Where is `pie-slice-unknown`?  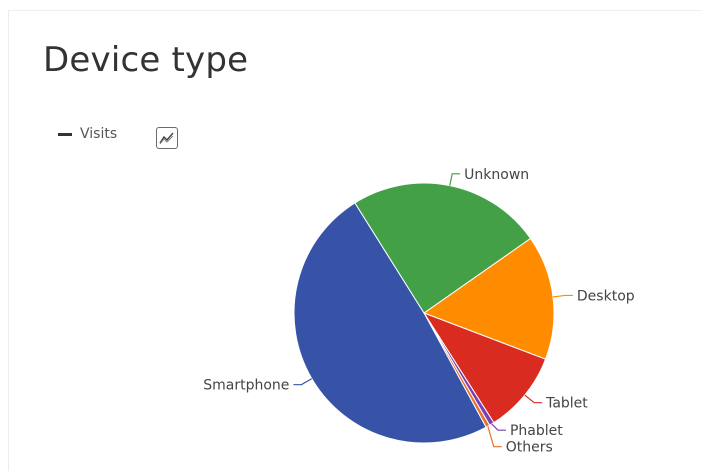 pie-slice-unknown is located at coordinates (443, 248).